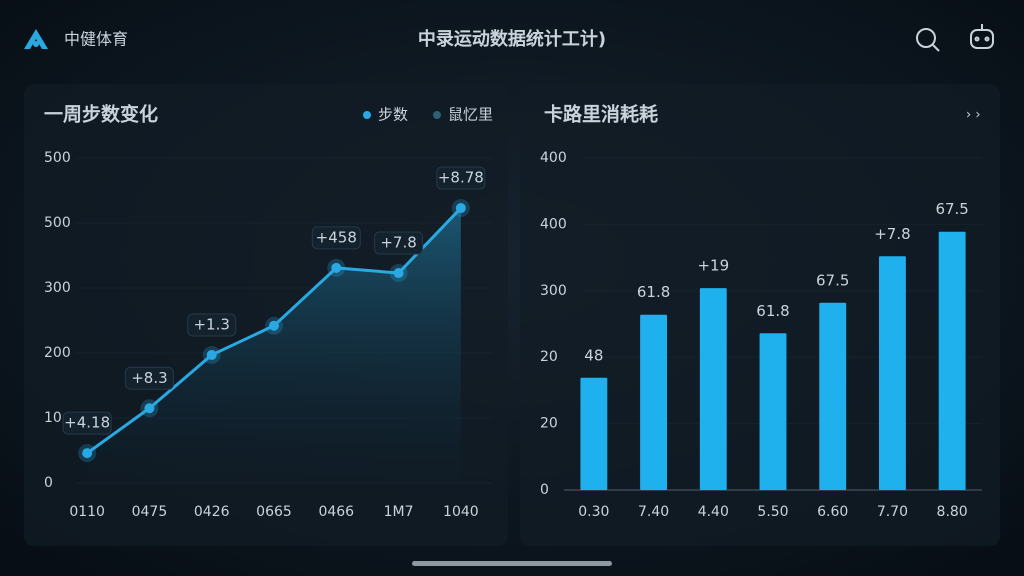 This screenshot has height=576, width=1024. Describe the element at coordinates (336, 512) in the screenshot. I see `x-tick-label: 0466` at that location.